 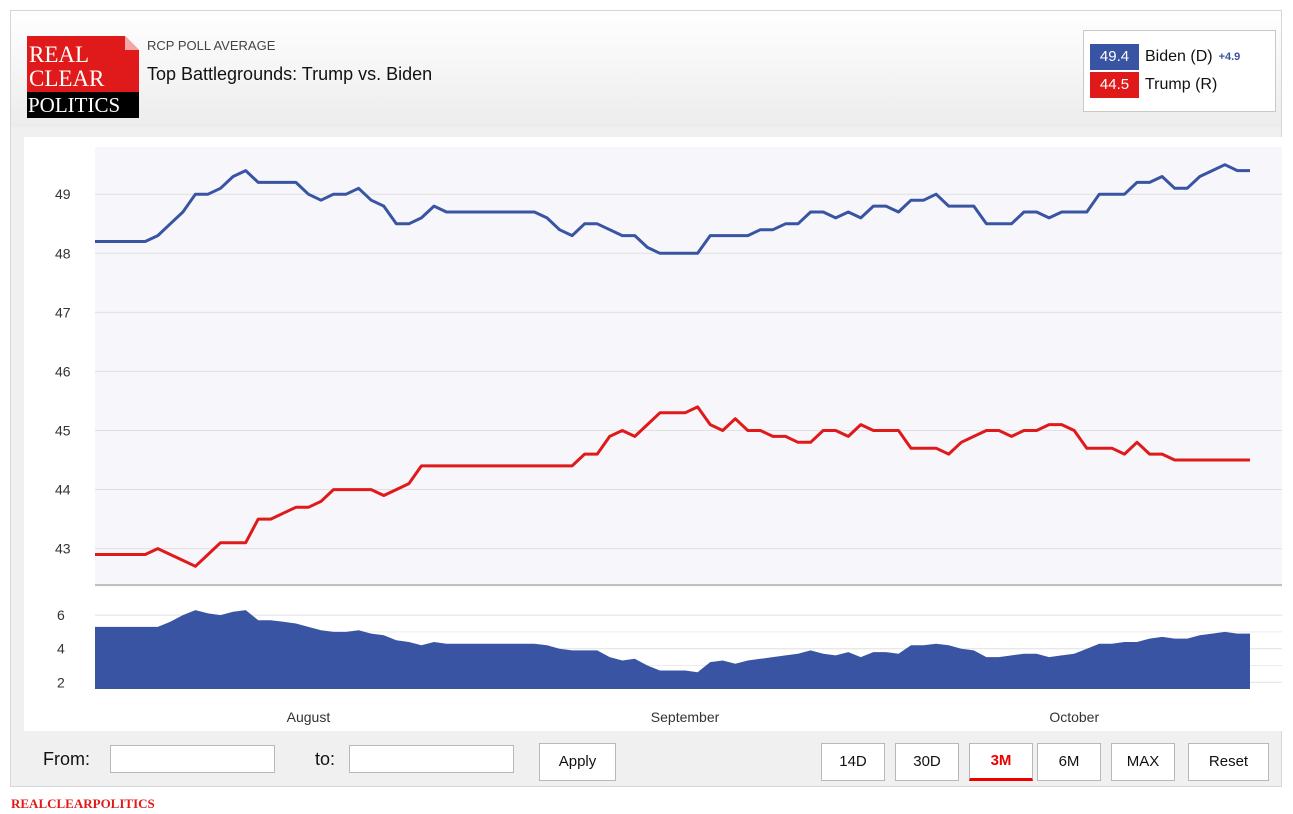 What do you see at coordinates (685, 717) in the screenshot?
I see `x-tick-label: September` at bounding box center [685, 717].